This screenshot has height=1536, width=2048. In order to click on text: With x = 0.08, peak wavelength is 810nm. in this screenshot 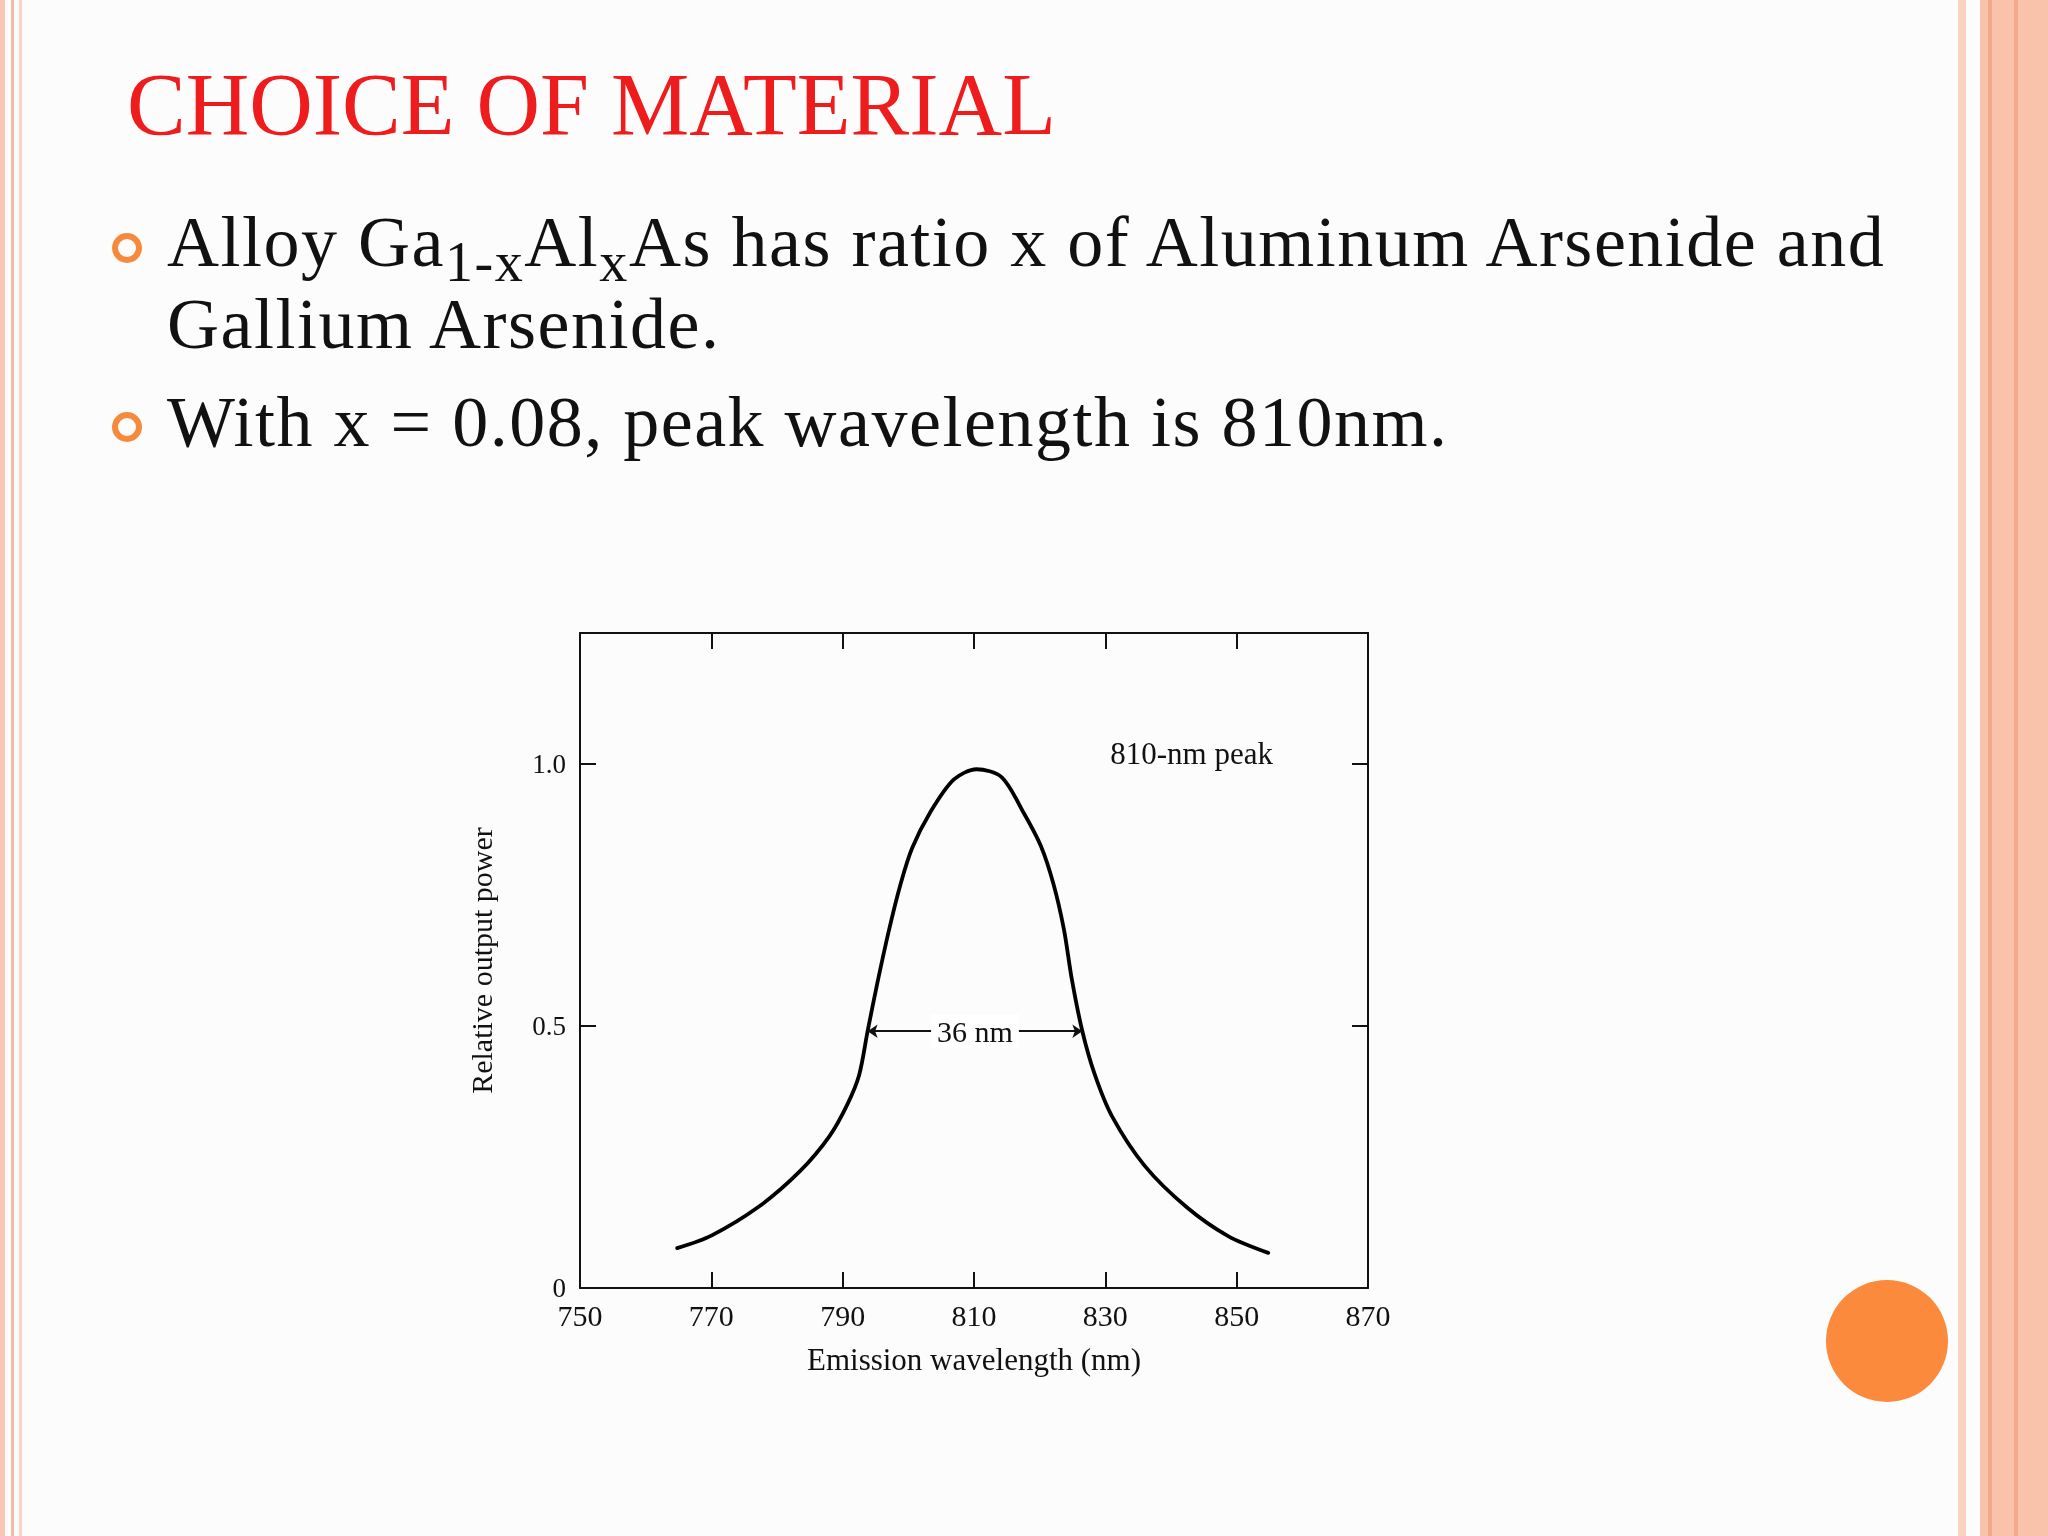, I will do `click(808, 422)`.